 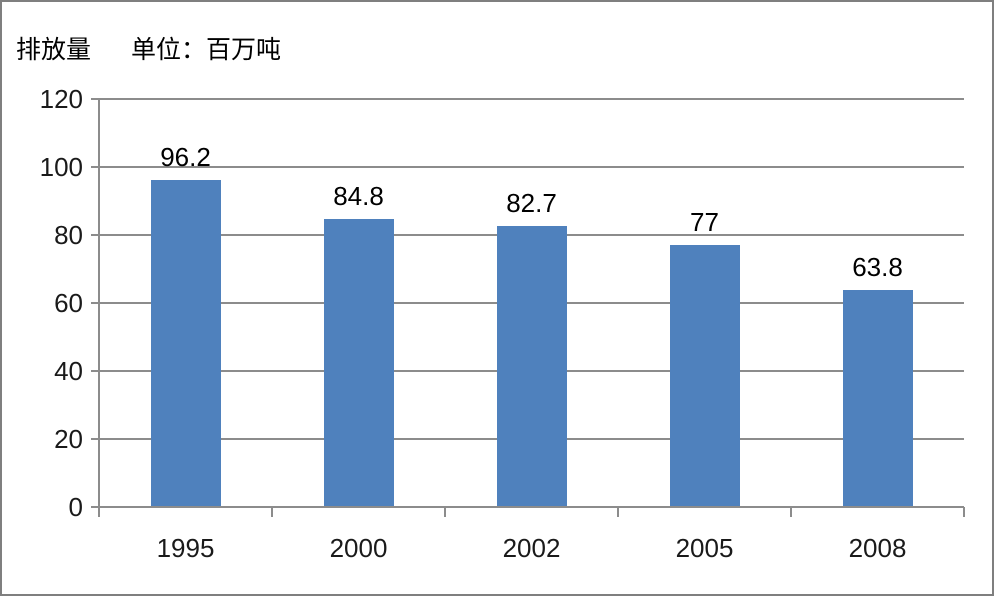 What do you see at coordinates (358, 195) in the screenshot?
I see `bar-value-2000: 84.8` at bounding box center [358, 195].